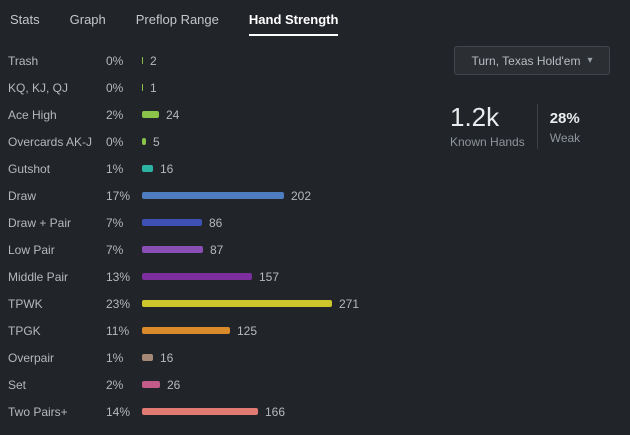  What do you see at coordinates (151, 142) in the screenshot?
I see `bar-track: 5` at bounding box center [151, 142].